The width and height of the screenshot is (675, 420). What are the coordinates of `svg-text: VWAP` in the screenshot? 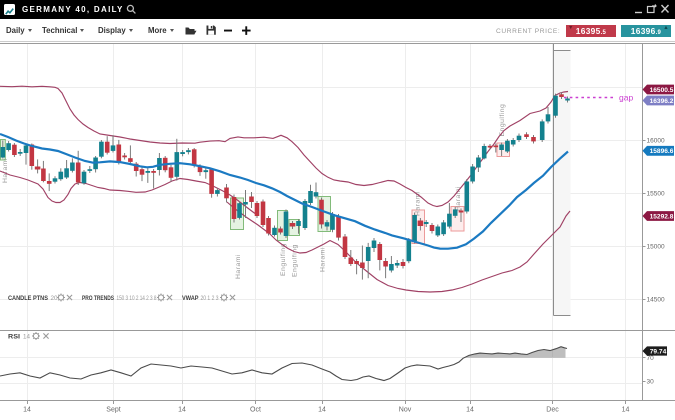 It's located at (190, 298).